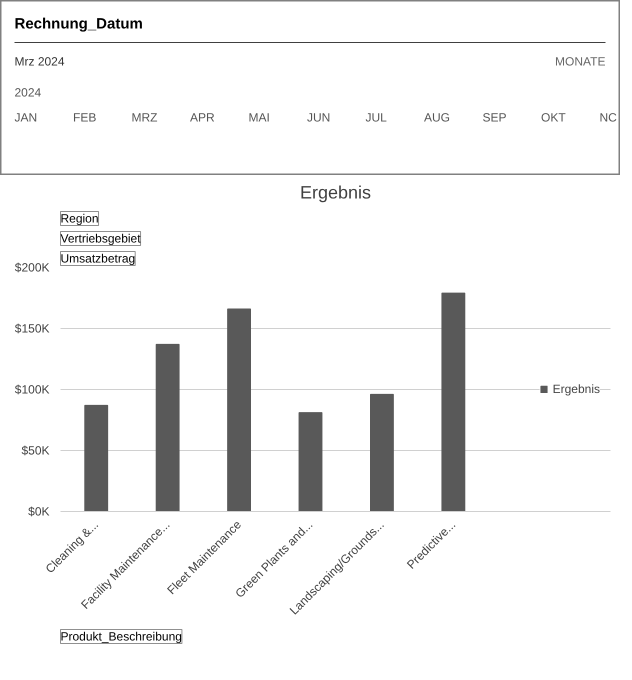 This screenshot has height=680, width=632. What do you see at coordinates (580, 61) in the screenshot?
I see `text: MONATE` at bounding box center [580, 61].